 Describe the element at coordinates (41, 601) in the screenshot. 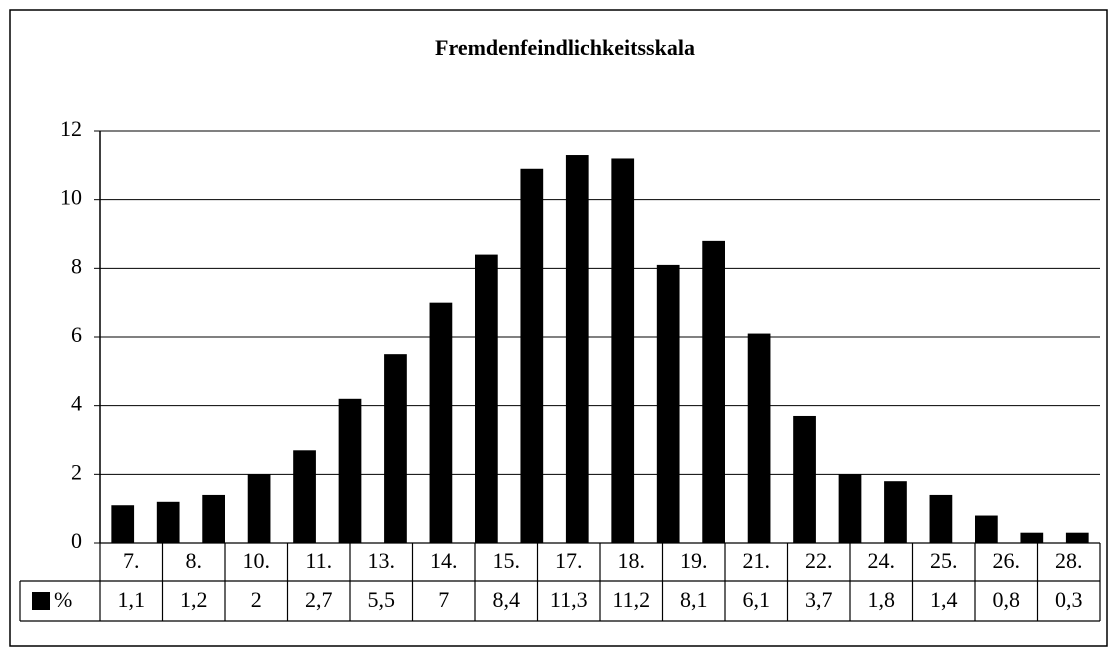

I see `legend-swatch` at that location.